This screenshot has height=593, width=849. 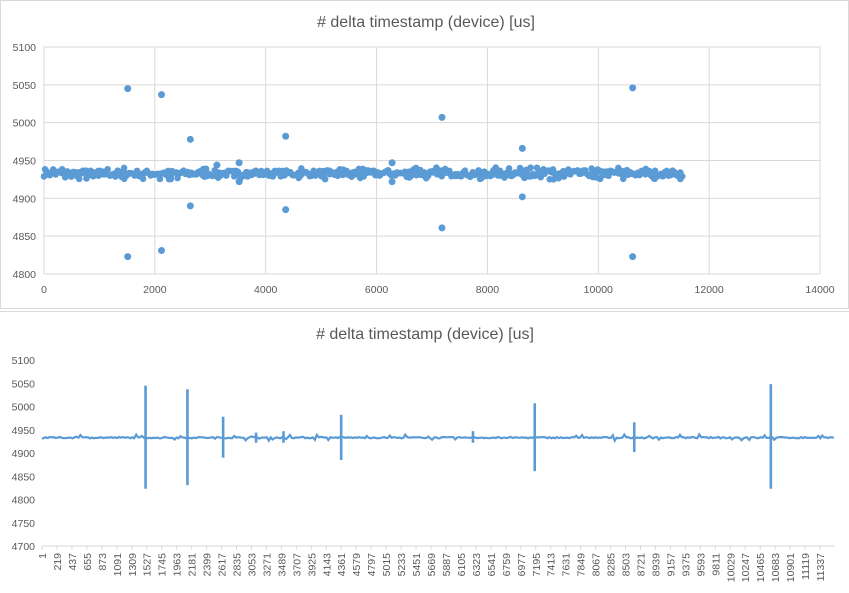 I want to click on x-tick-label: 3053, so click(x=252, y=565).